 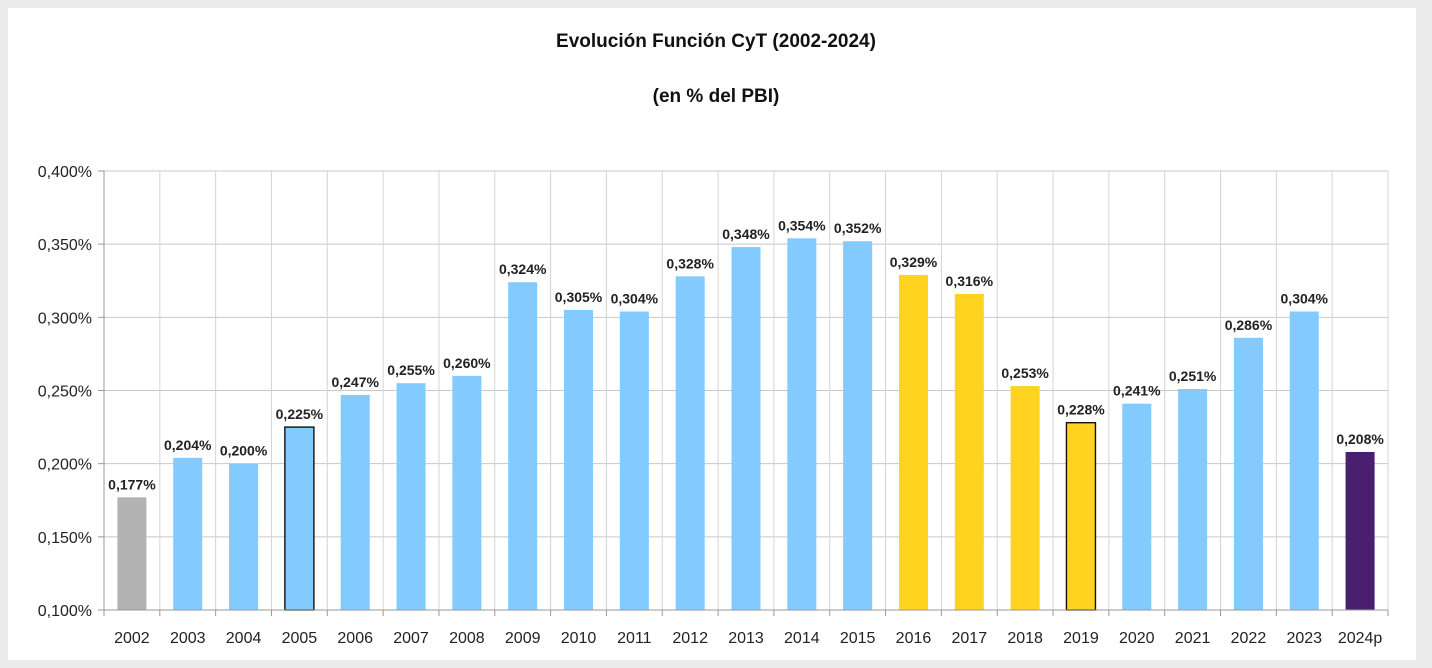 I want to click on bar-2005, so click(x=299, y=518).